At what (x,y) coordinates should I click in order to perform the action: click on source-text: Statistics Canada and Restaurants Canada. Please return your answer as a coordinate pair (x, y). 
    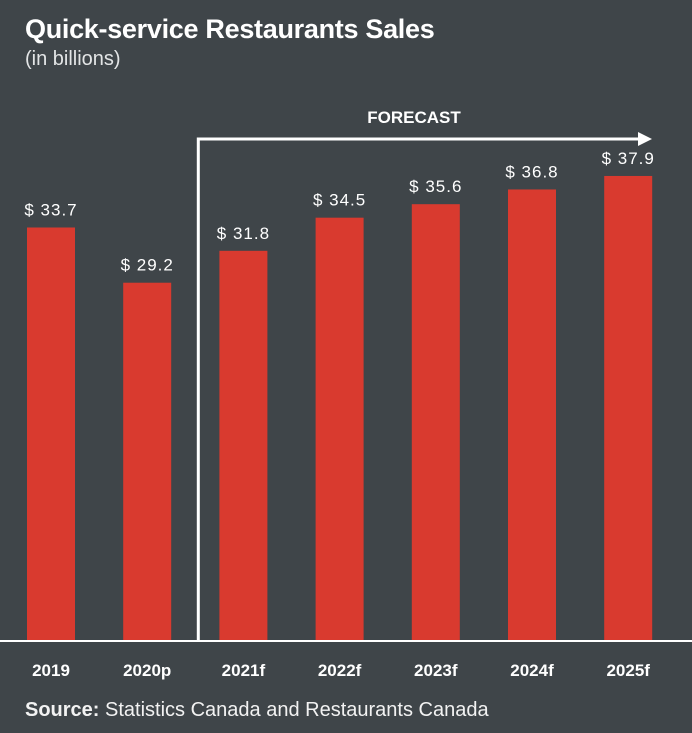
    Looking at the image, I should click on (294, 710).